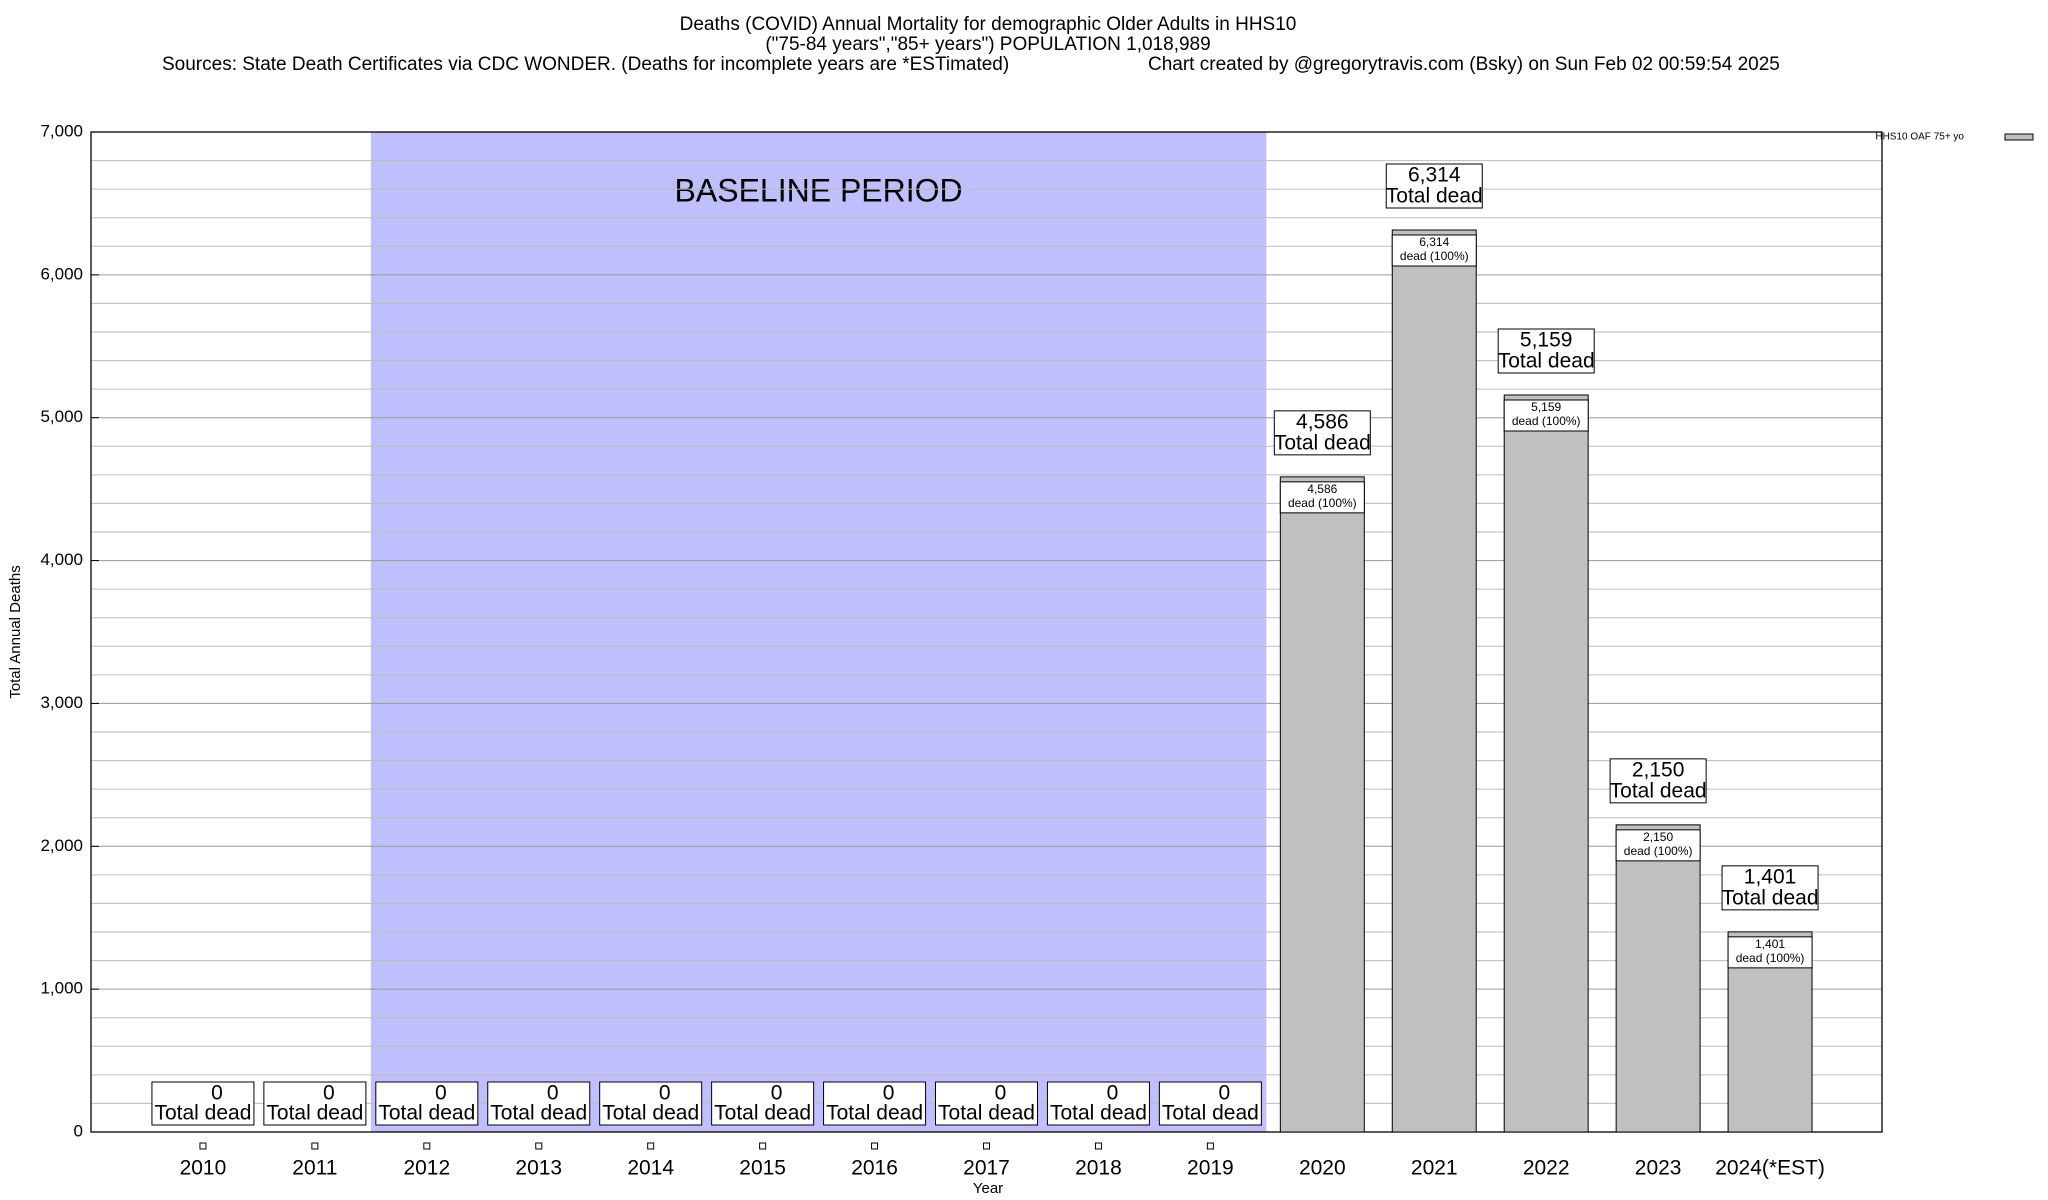 The height and width of the screenshot is (1200, 2048). Describe the element at coordinates (1919, 137) in the screenshot. I see `legend-label: HHS10 OAF 75+ yo` at that location.